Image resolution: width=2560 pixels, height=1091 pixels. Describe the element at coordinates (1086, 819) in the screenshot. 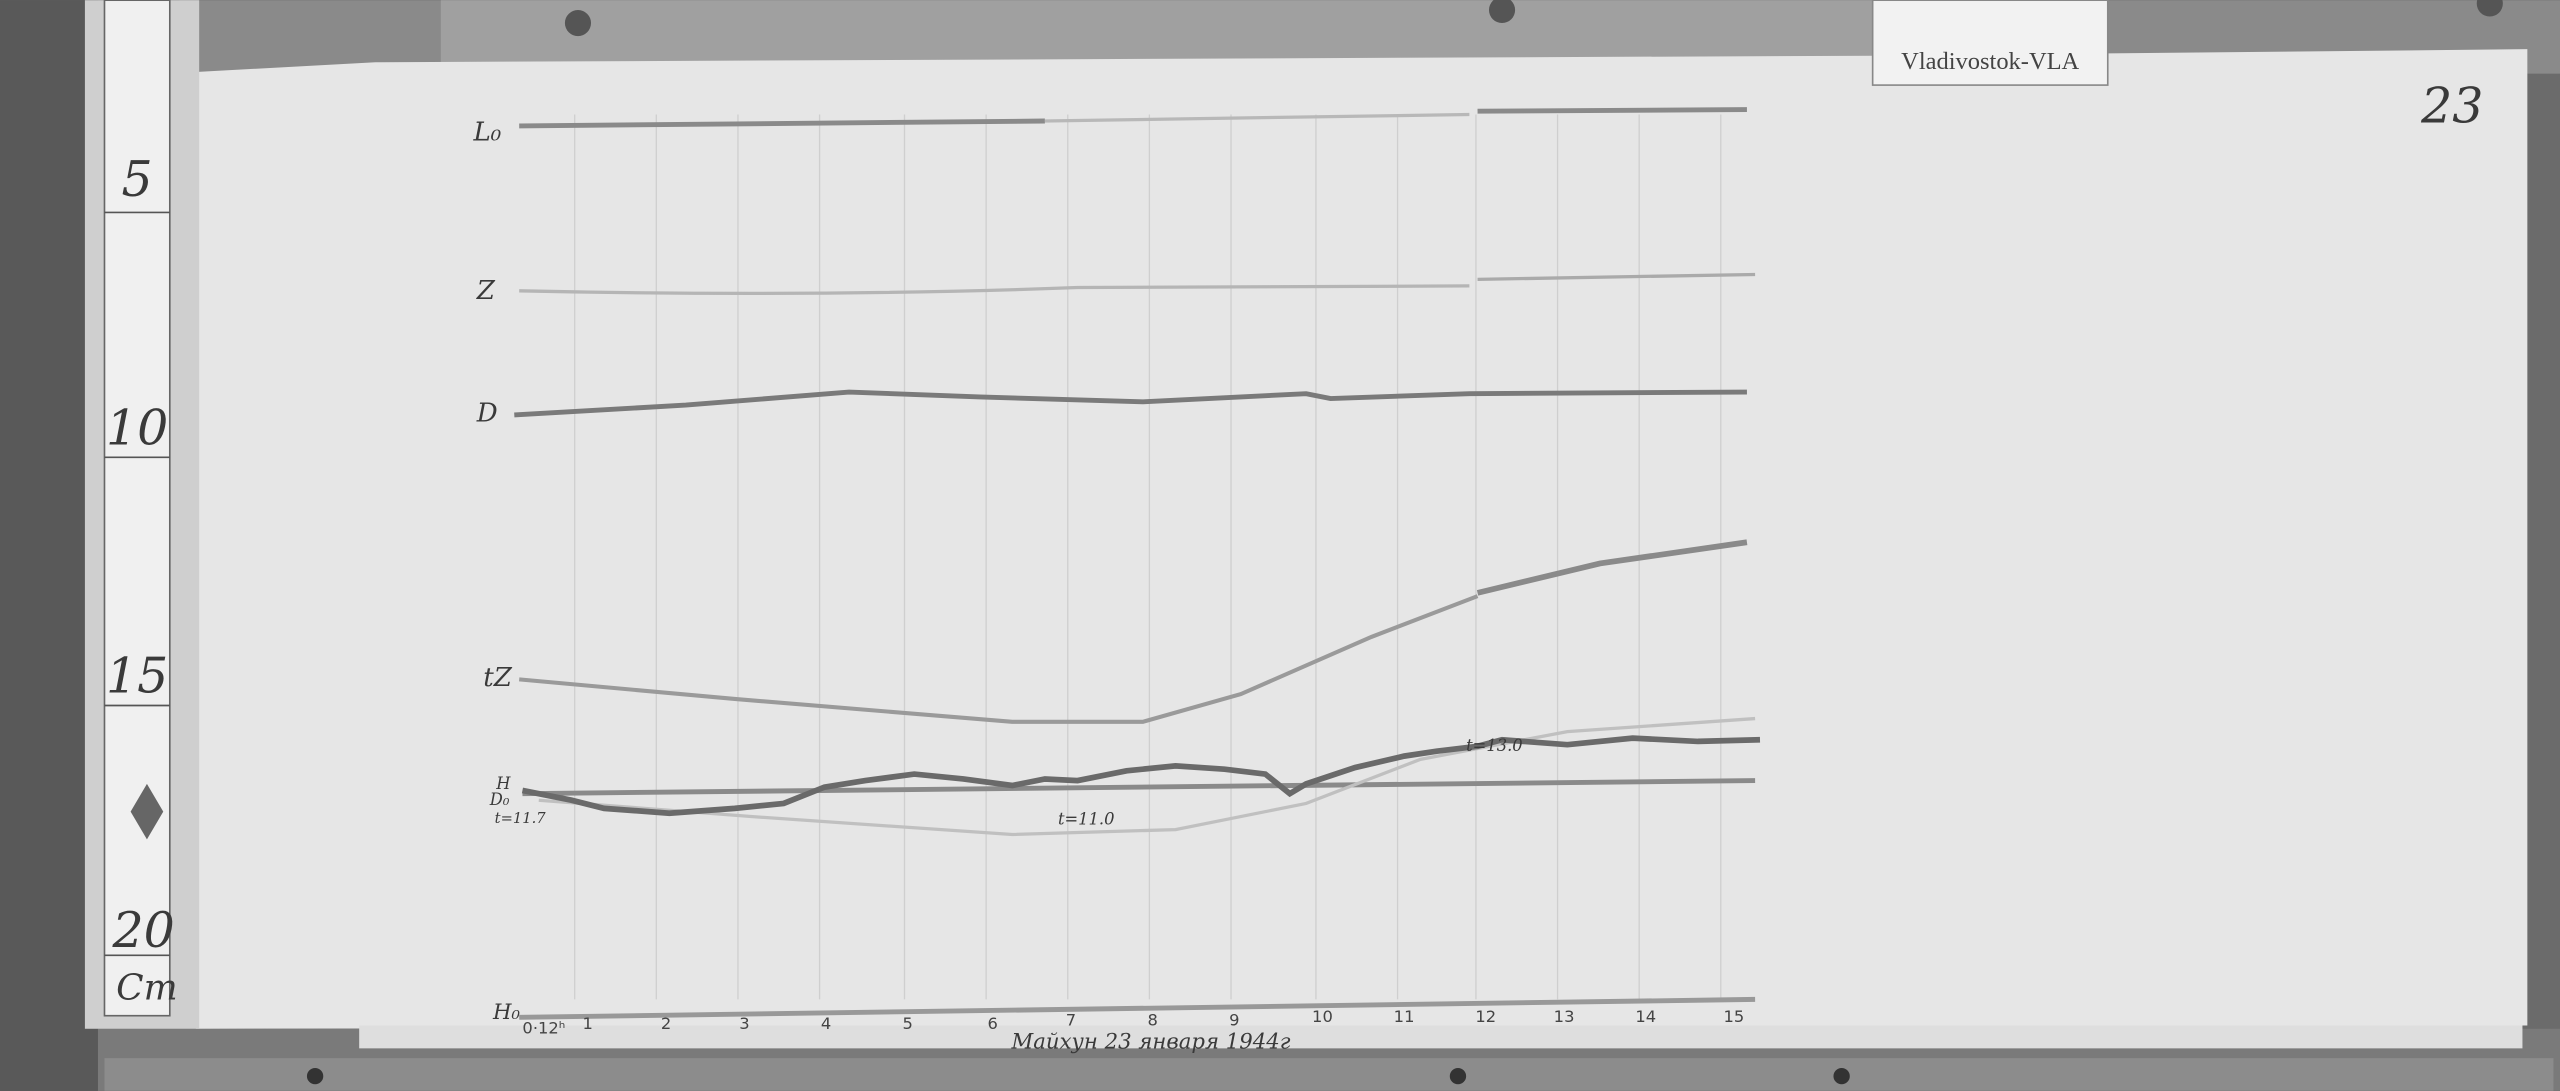

I see `label-t-mid: t=11.0` at that location.